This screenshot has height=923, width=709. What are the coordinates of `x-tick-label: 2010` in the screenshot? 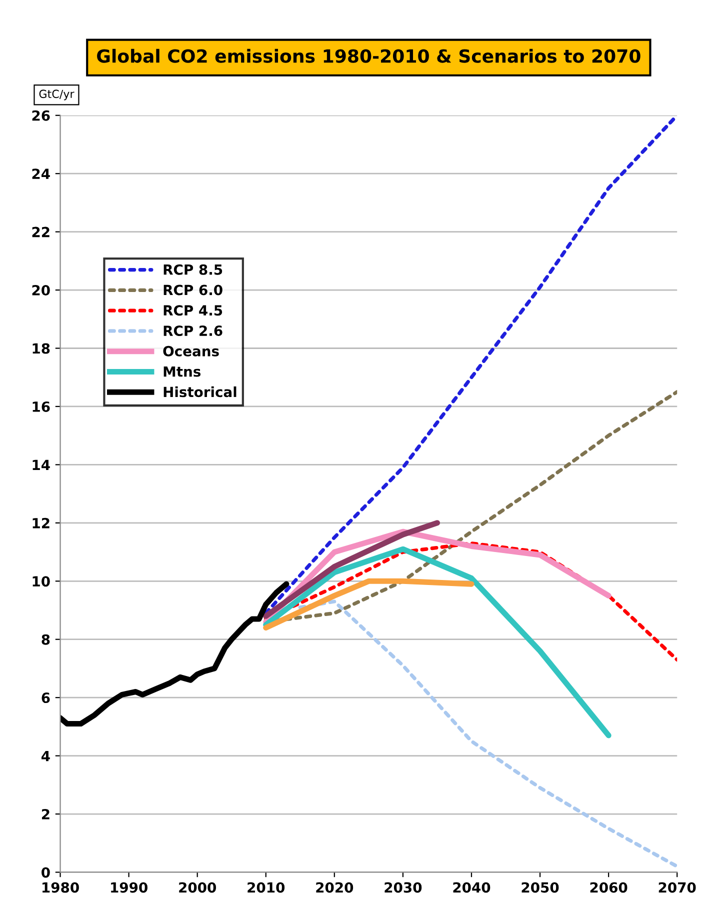 It's located at (266, 887).